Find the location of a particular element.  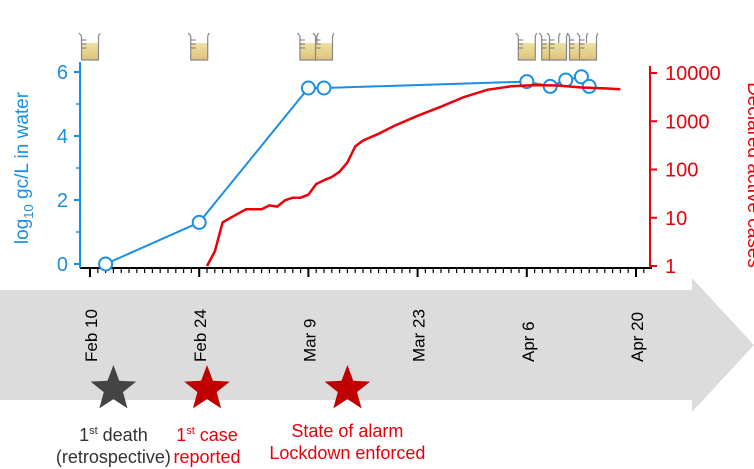

sample-beakers is located at coordinates (338, 46).